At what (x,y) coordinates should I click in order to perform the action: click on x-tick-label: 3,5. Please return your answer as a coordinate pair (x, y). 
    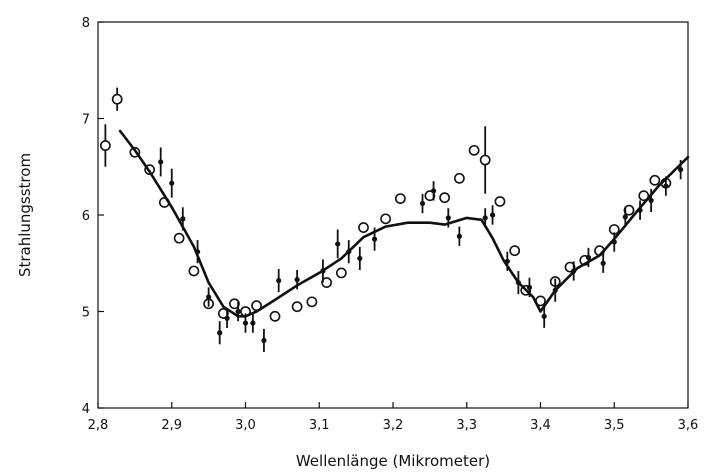
    Looking at the image, I should click on (614, 425).